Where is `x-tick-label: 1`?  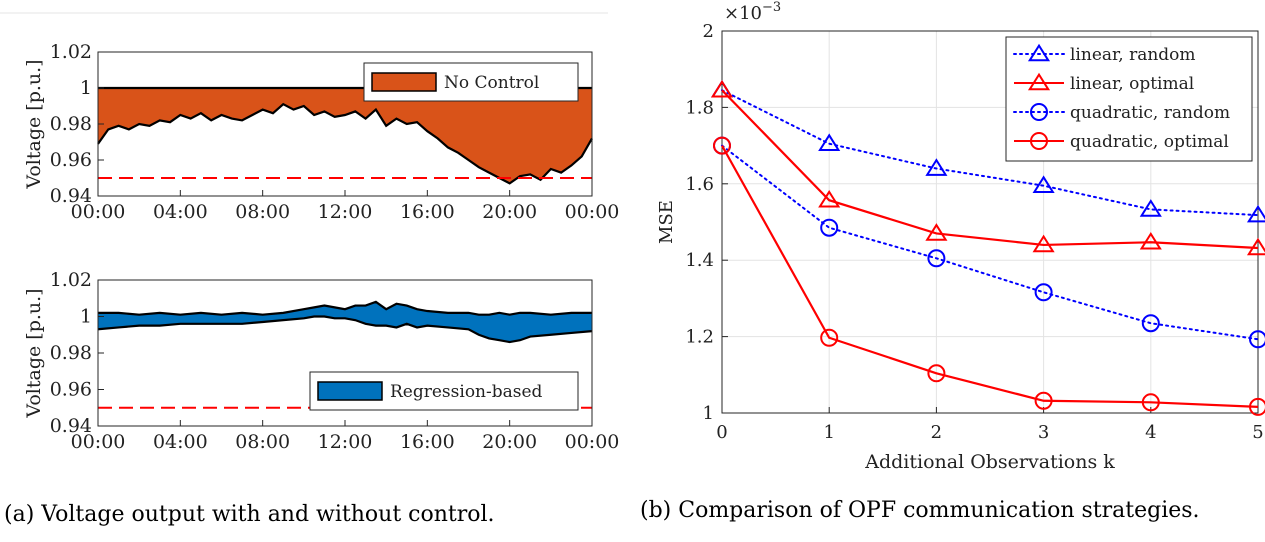
x-tick-label: 1 is located at coordinates (828, 432).